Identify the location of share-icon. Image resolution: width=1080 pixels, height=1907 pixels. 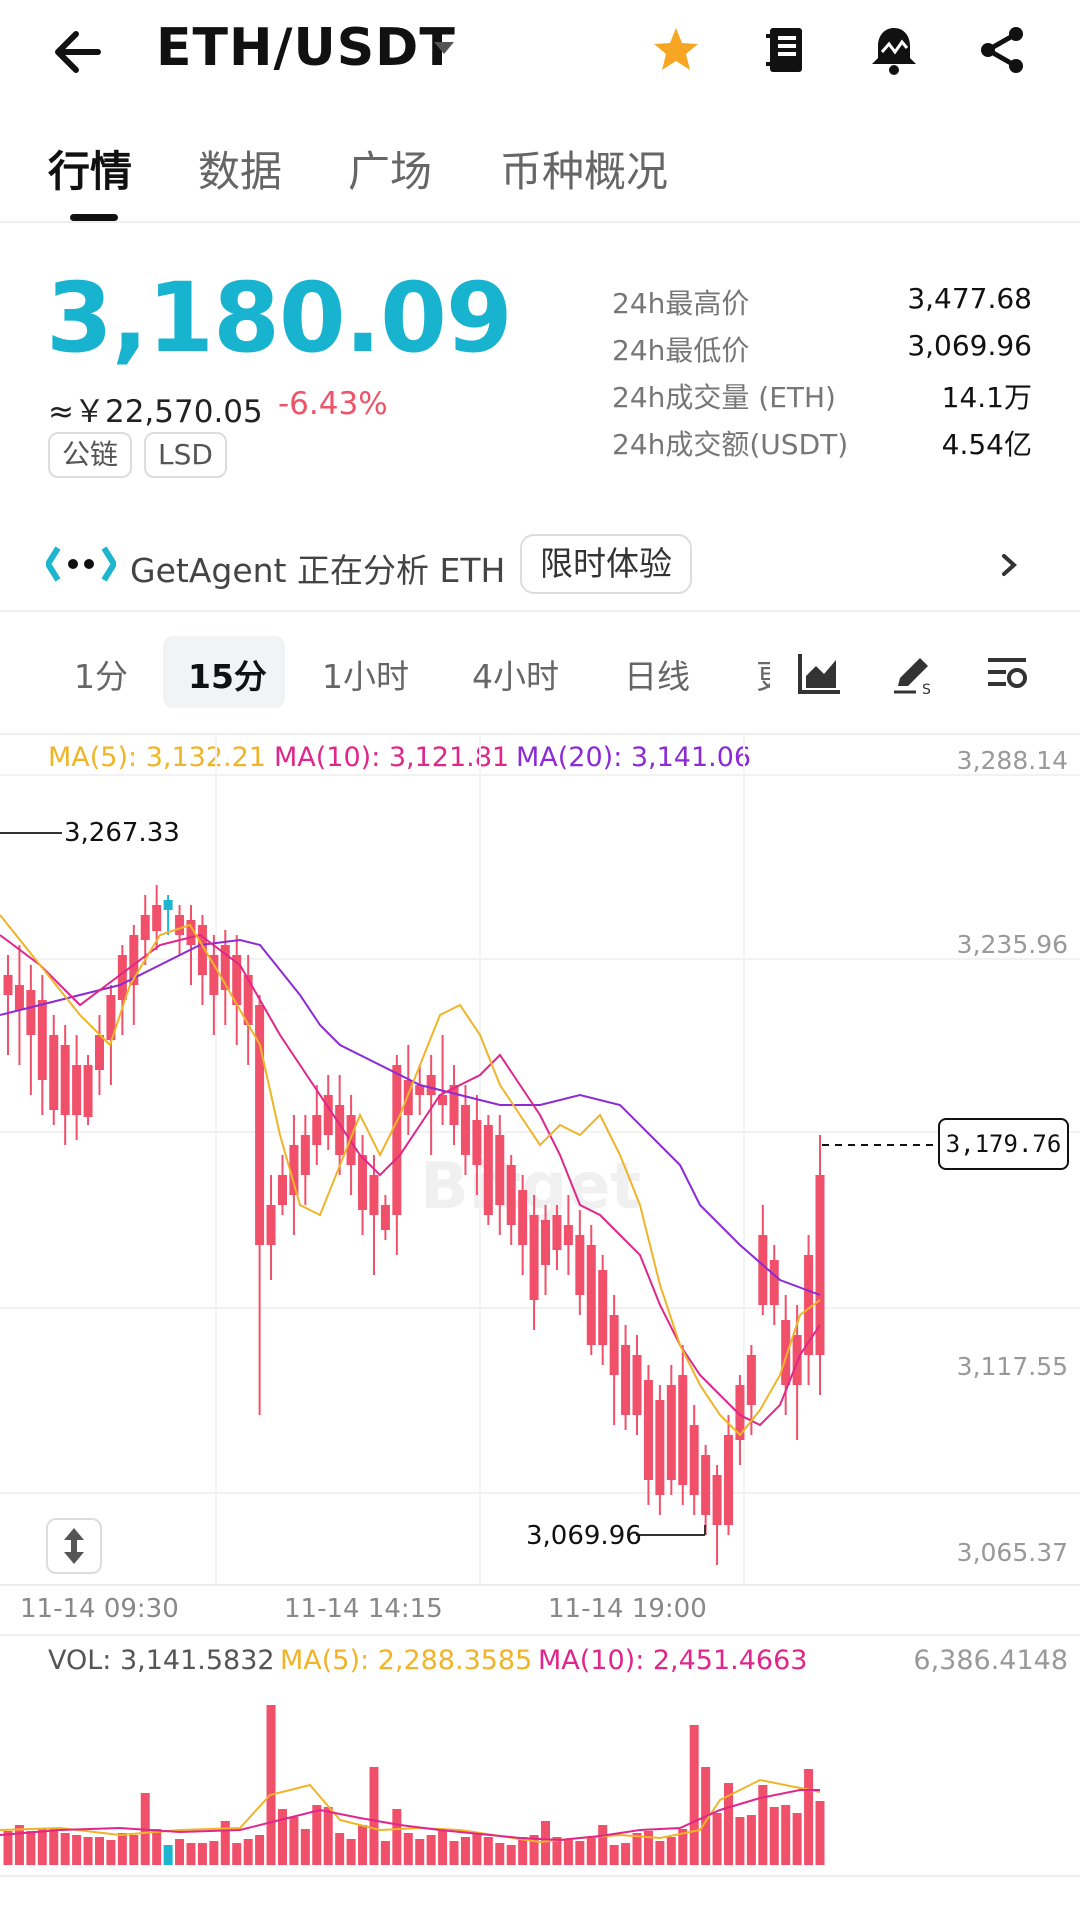
(1002, 50).